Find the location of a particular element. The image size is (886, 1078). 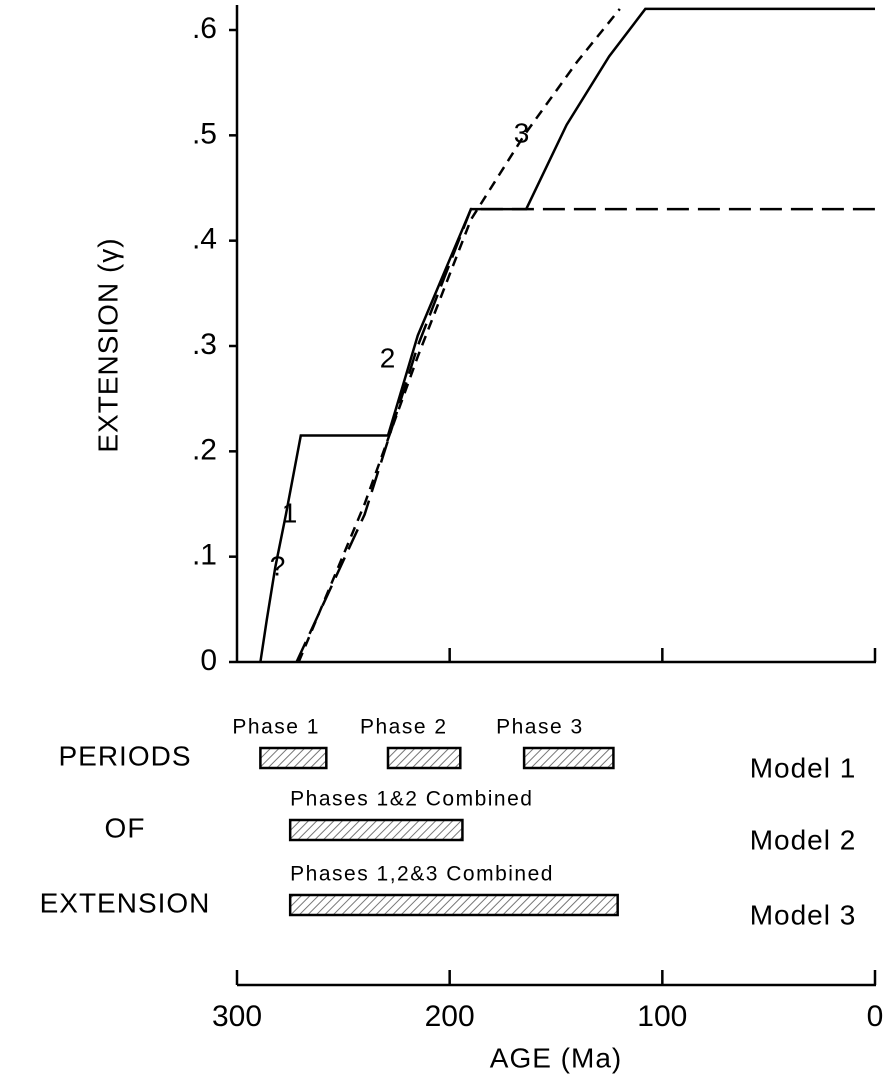

model-label: Model 1 is located at coordinates (803, 767).